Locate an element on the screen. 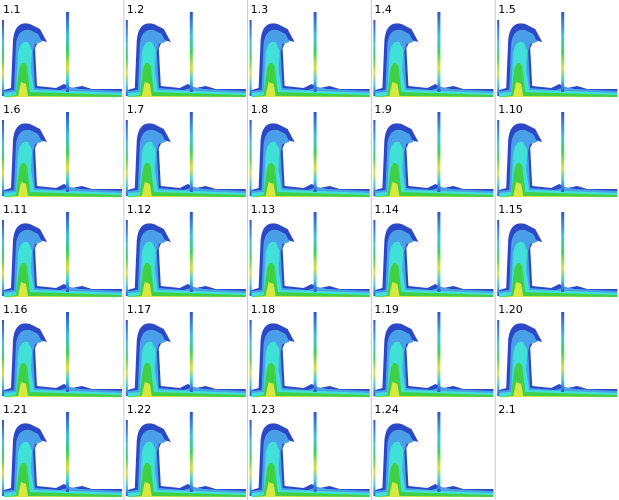  panel: 1.5 is located at coordinates (556, 50).